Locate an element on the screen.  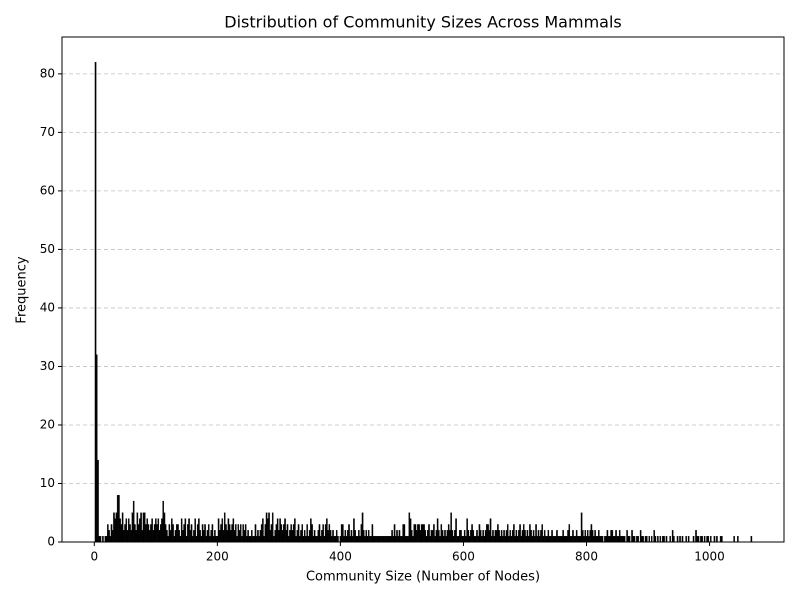
x-tick-label: 800 is located at coordinates (586, 557).